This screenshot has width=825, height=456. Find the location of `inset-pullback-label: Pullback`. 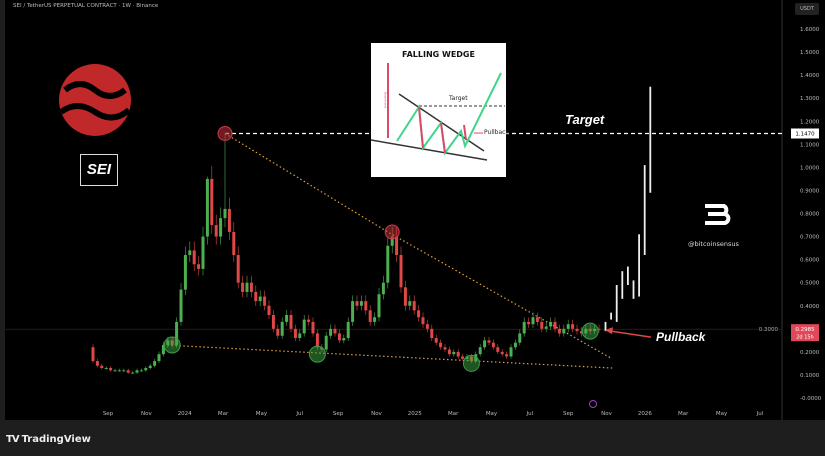

inset-pullback-label: Pullback is located at coordinates (496, 132).